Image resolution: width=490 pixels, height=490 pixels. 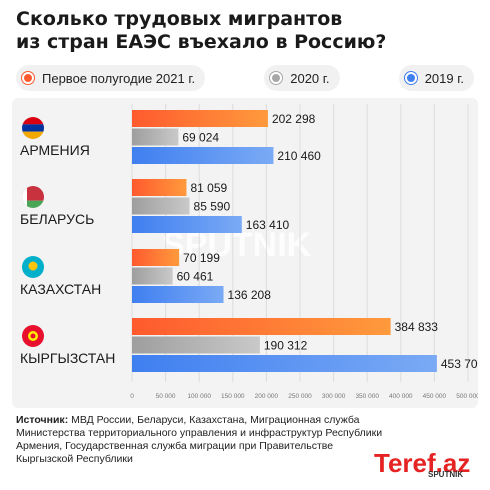 What do you see at coordinates (195, 277) in the screenshot?
I see `data-label-2020: 60 461` at bounding box center [195, 277].